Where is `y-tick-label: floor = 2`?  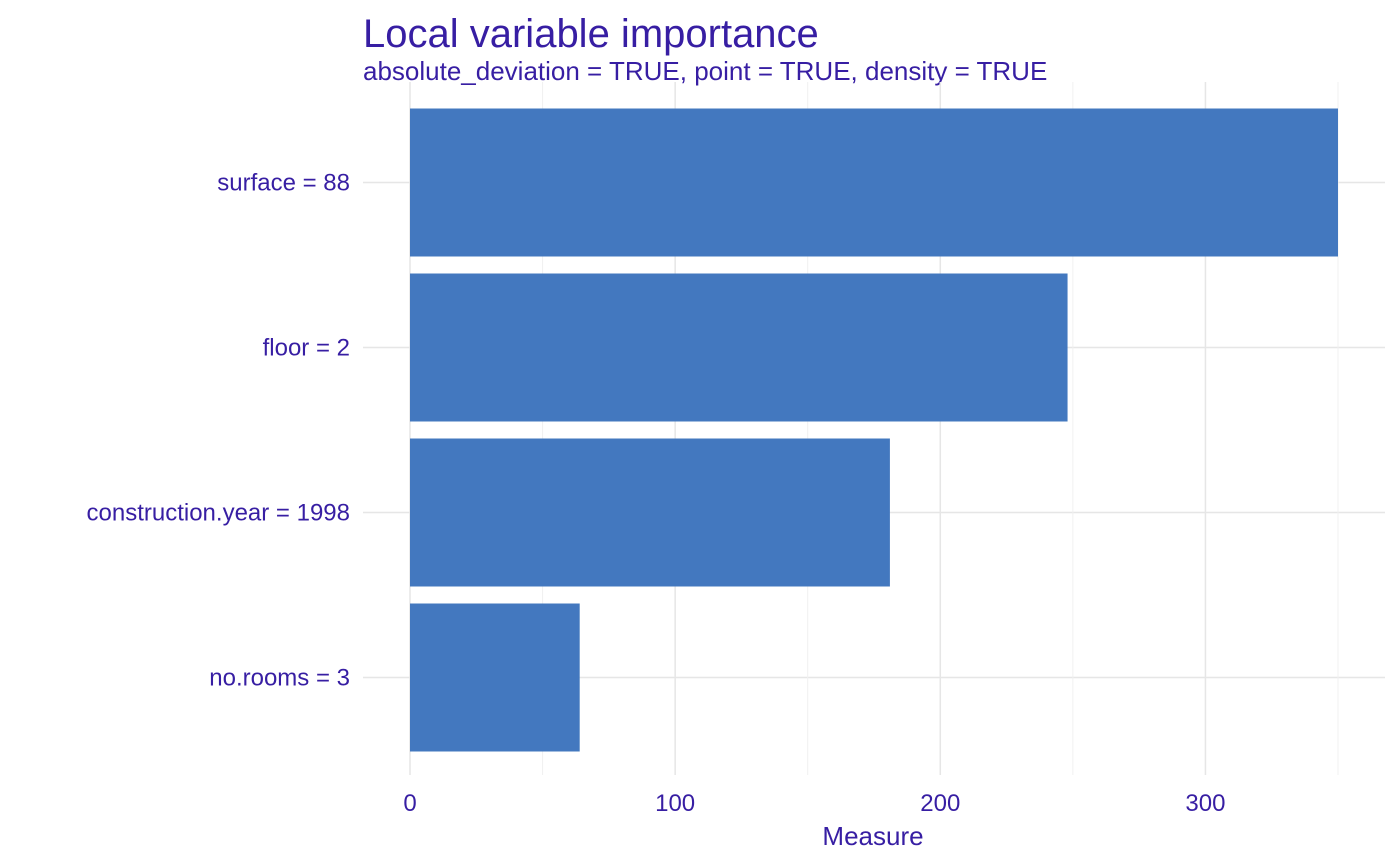
y-tick-label: floor = 2 is located at coordinates (306, 348).